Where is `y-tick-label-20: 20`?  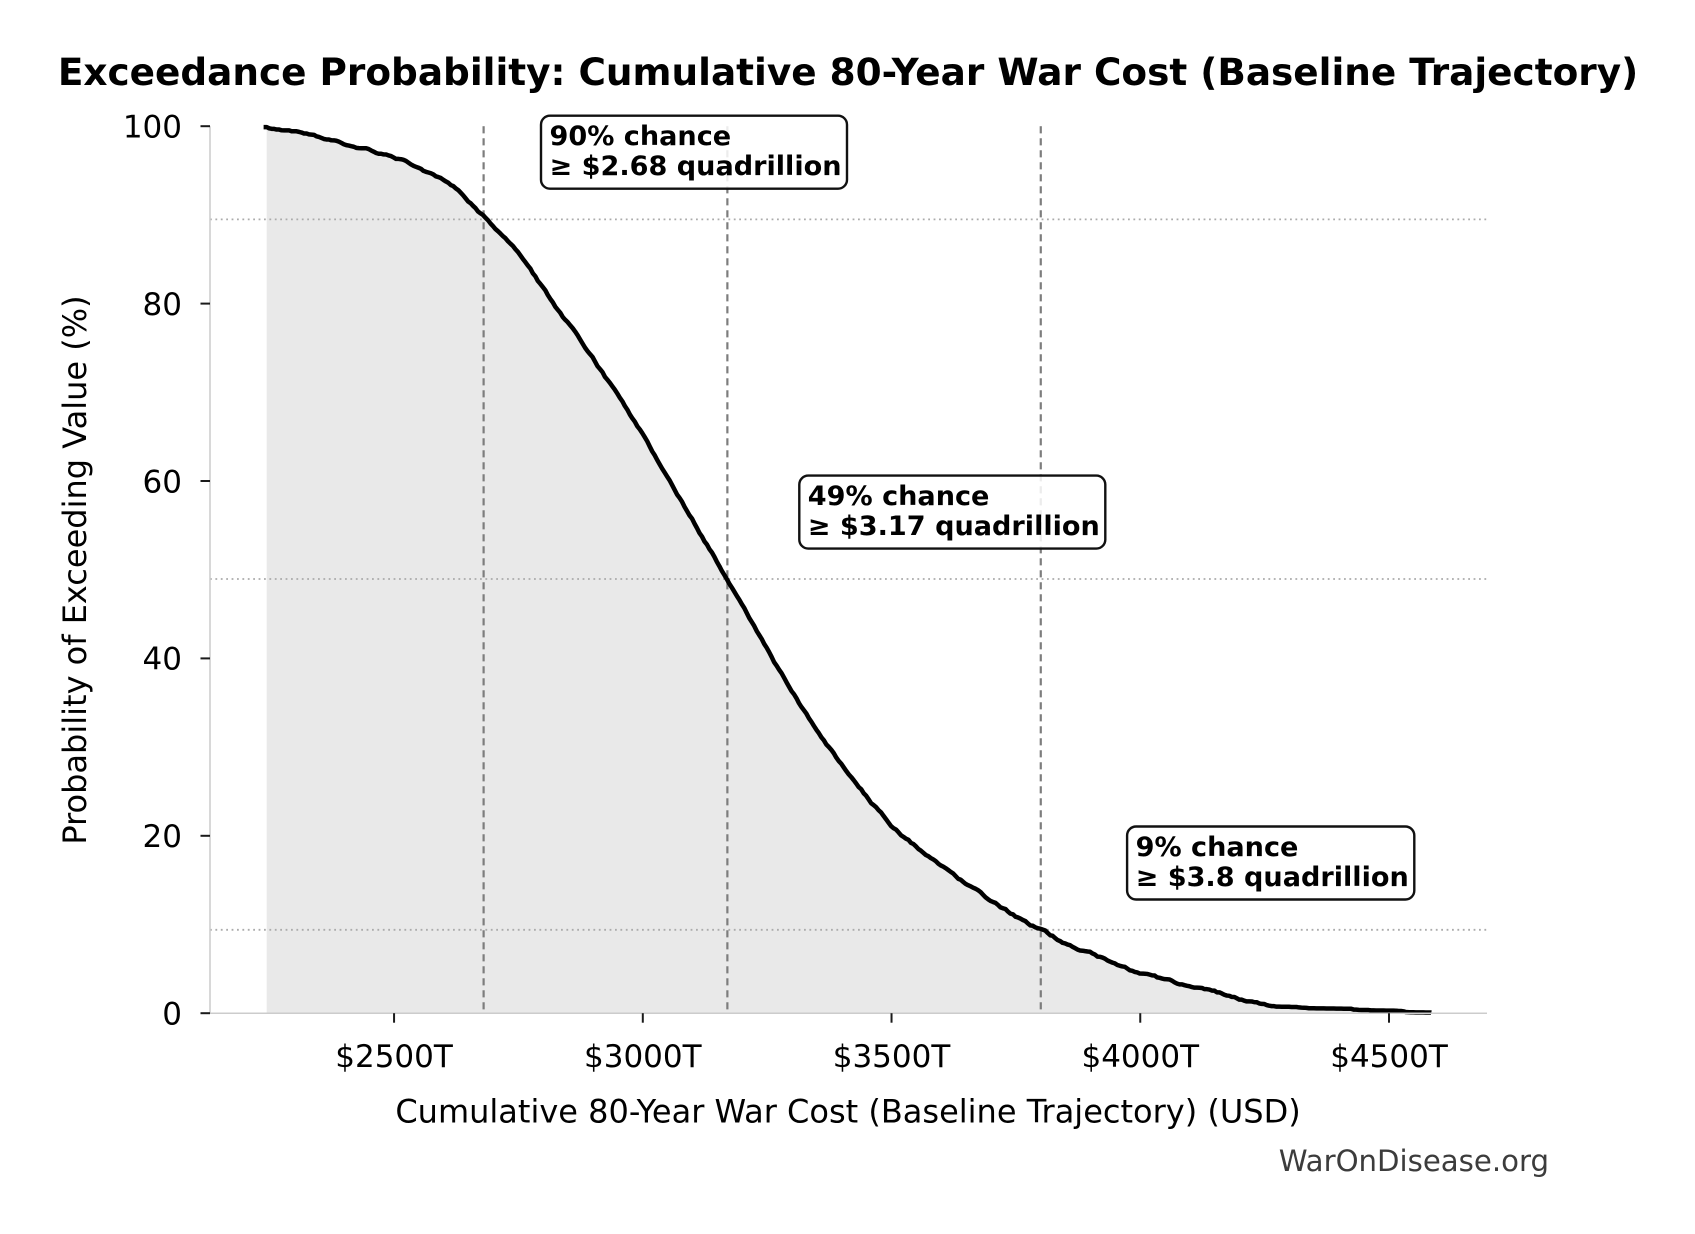
y-tick-label-20: 20 is located at coordinates (162, 837).